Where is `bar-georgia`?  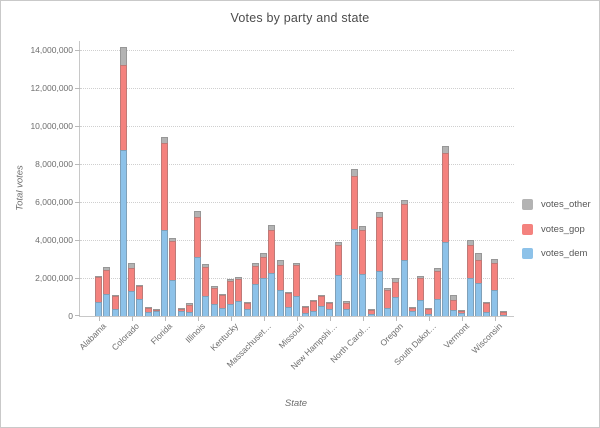
bar-georgia is located at coordinates (173, 276).